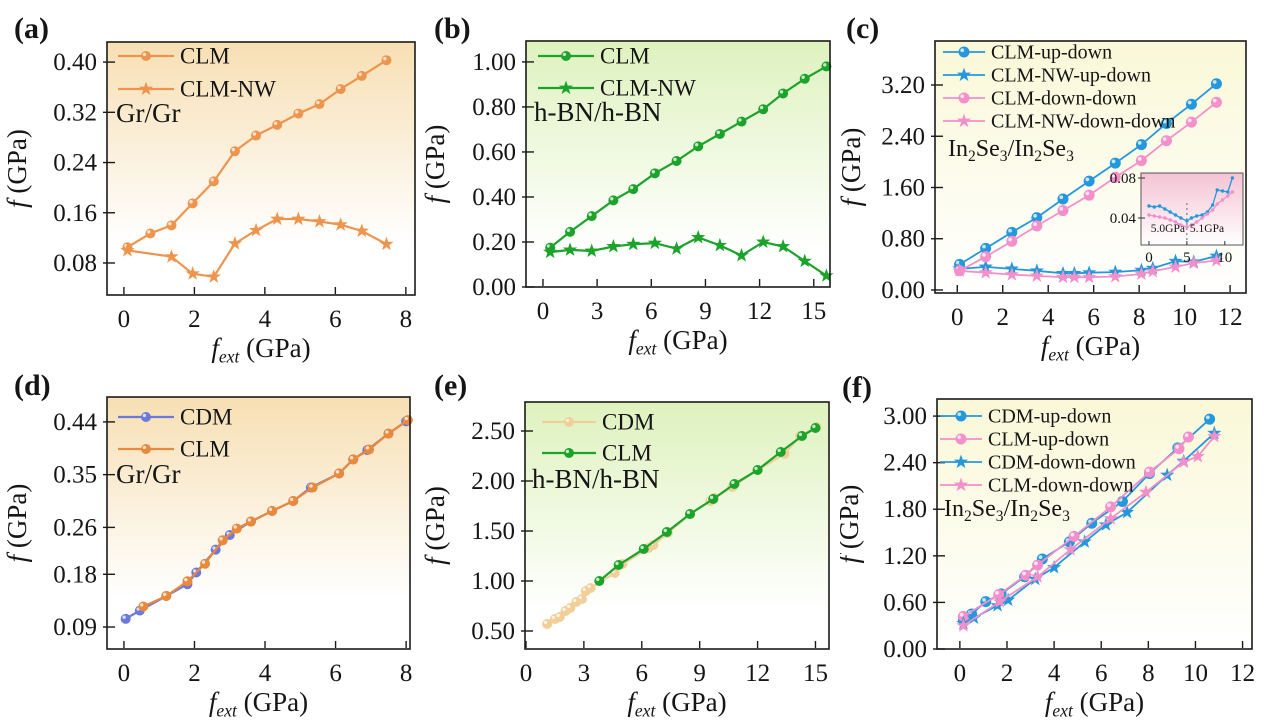 This screenshot has width=1265, height=728. What do you see at coordinates (494, 242) in the screenshot?
I see `svg-text: 0.20` at bounding box center [494, 242].